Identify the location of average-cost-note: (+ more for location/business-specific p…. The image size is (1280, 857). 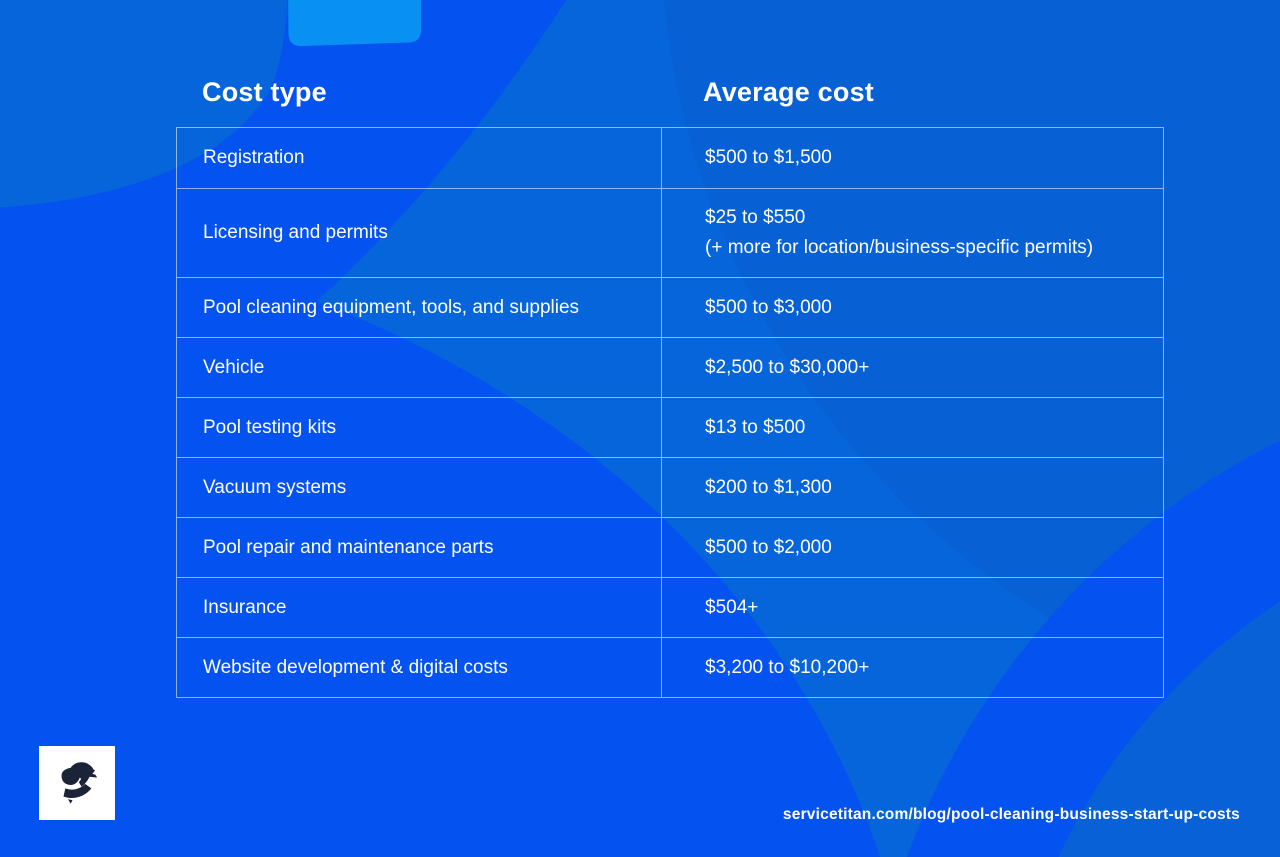
(899, 247).